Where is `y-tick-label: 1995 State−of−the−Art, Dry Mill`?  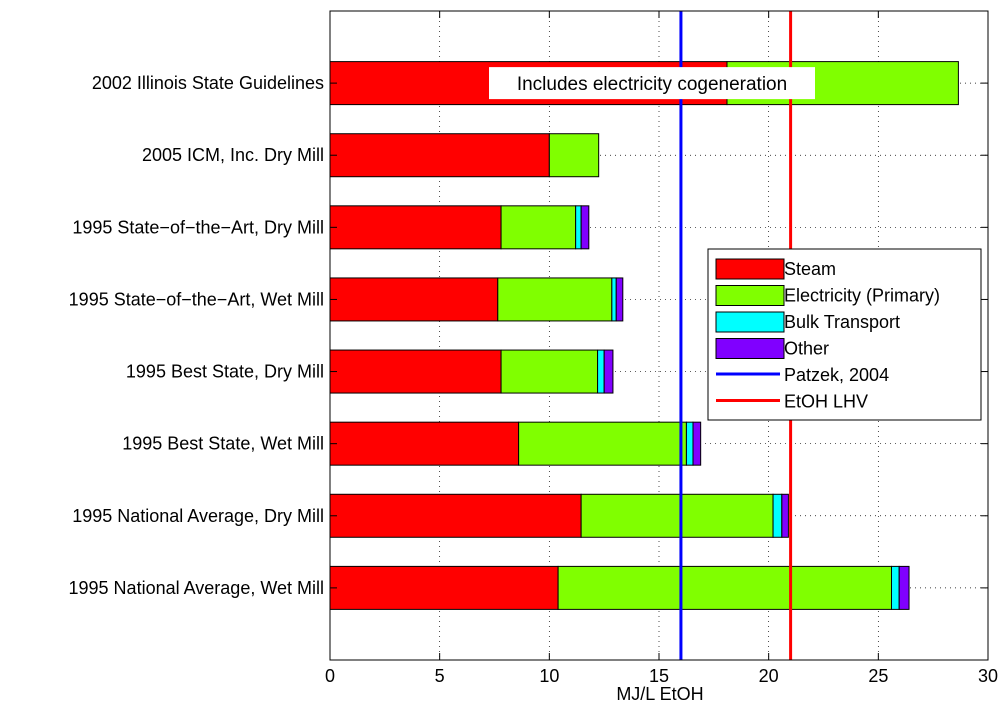
y-tick-label: 1995 State−of−the−Art, Dry Mill is located at coordinates (198, 227).